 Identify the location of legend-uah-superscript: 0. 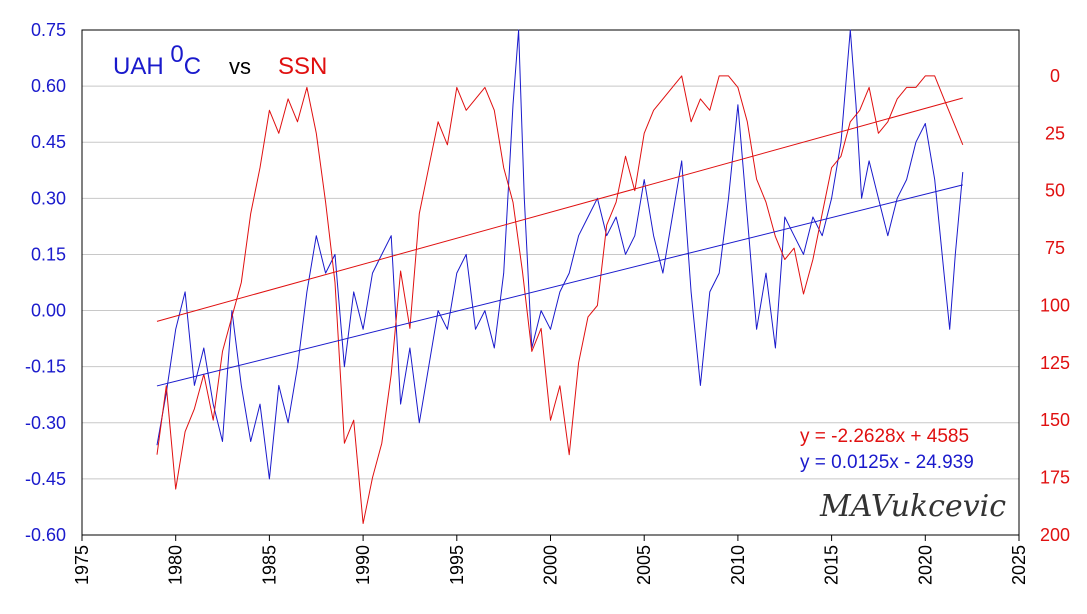
(176, 54).